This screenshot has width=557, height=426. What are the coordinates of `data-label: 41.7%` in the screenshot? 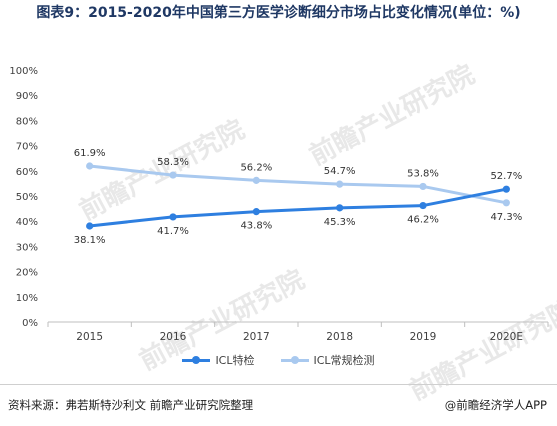 It's located at (173, 231).